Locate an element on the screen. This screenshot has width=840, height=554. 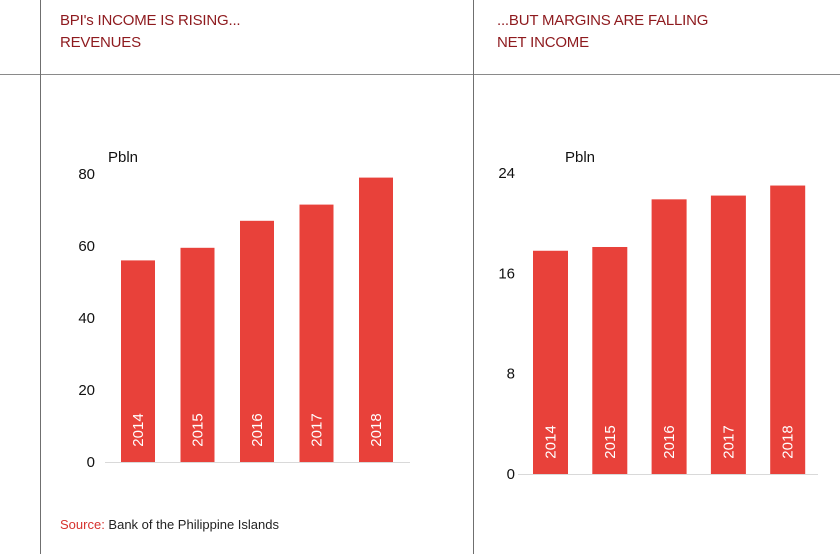
y-tick-label: 8 is located at coordinates (511, 374).